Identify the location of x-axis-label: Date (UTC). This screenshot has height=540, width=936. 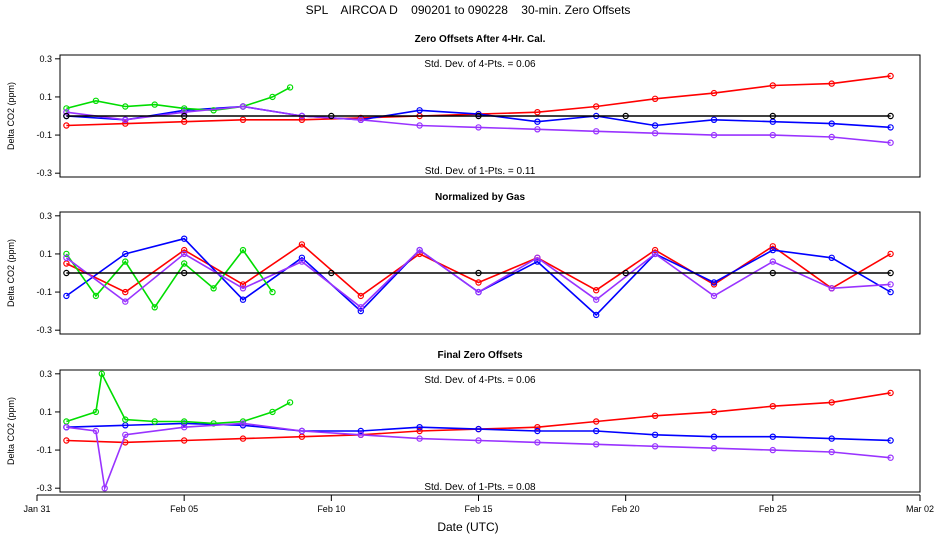
(467, 527).